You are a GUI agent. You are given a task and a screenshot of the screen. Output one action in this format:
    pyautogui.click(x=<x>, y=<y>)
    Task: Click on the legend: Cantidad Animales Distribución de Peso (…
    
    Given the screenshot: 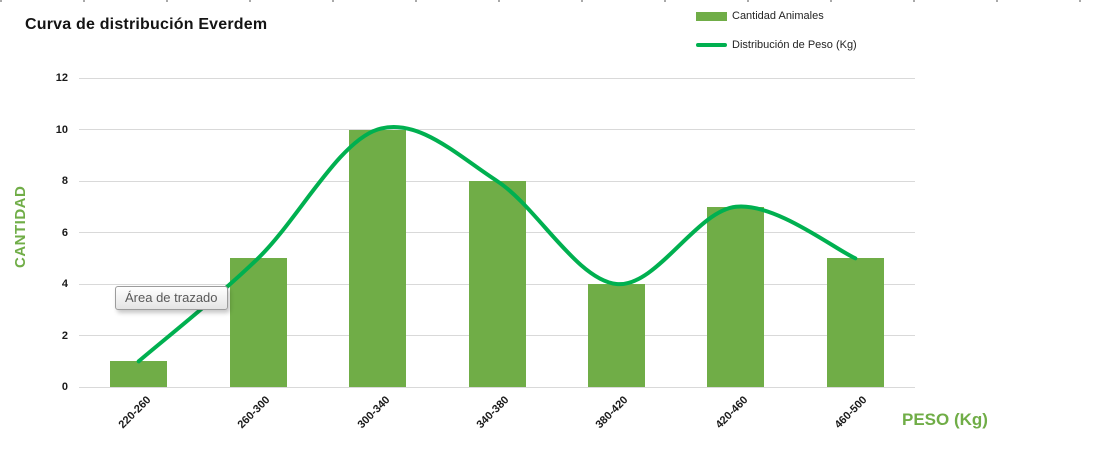 What is the action you would take?
    pyautogui.click(x=776, y=30)
    